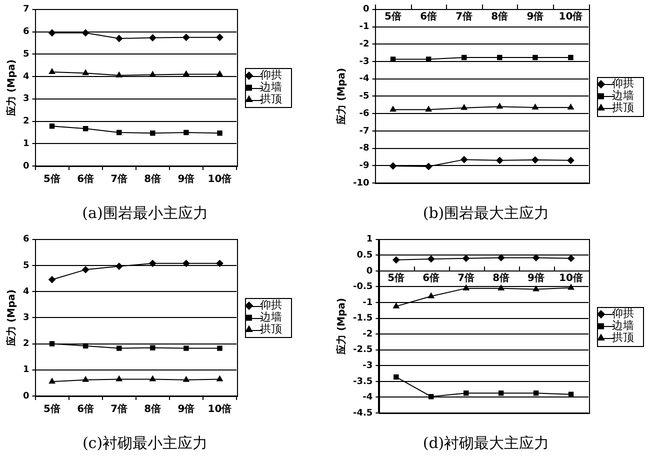  Describe the element at coordinates (364, 97) in the screenshot. I see `y-tick-label: -5` at that location.